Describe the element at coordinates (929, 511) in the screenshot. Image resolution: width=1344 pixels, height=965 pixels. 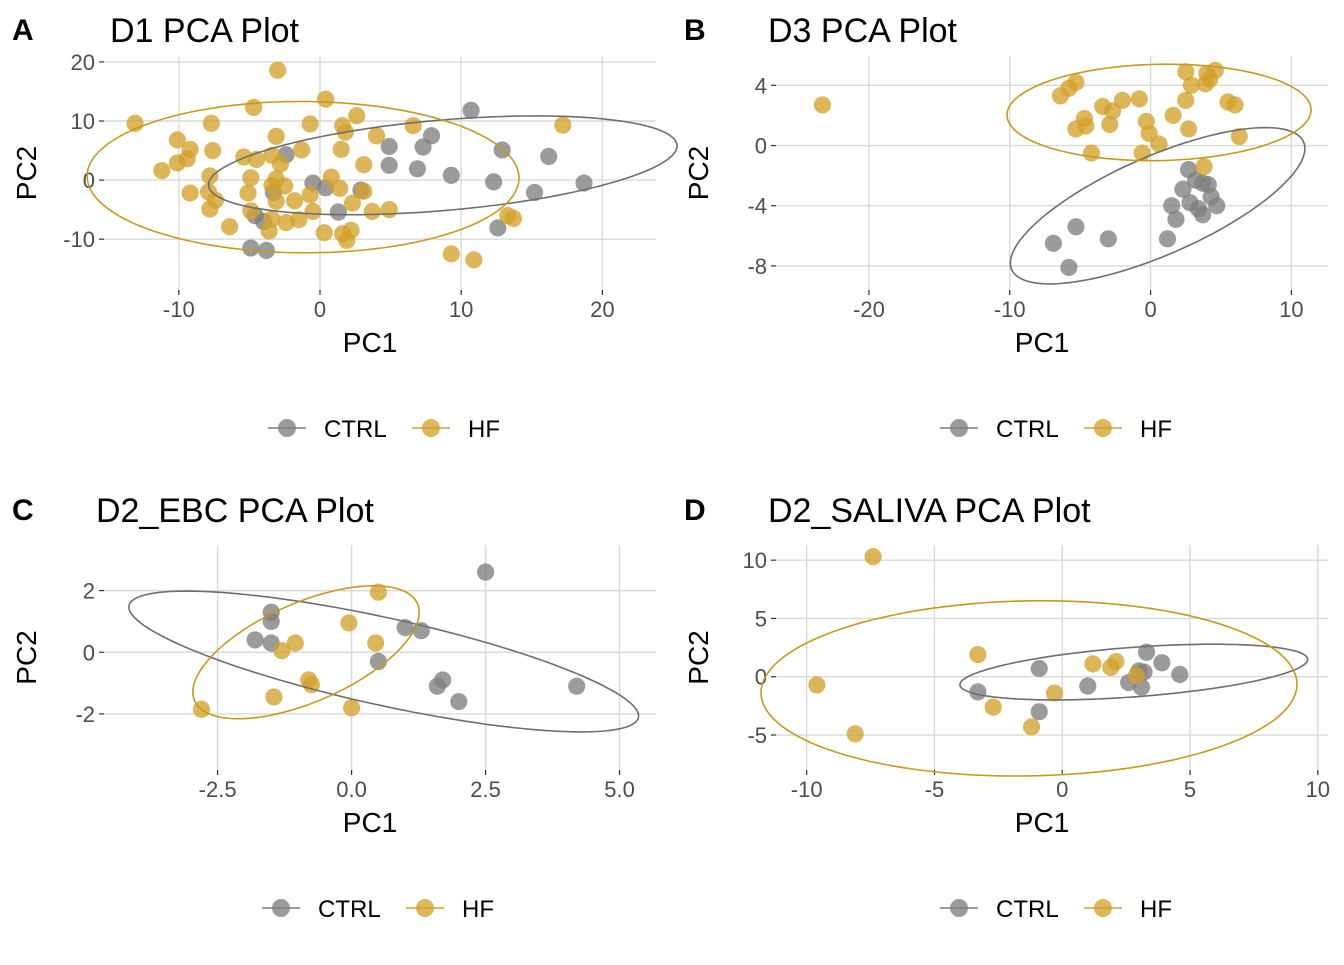
I see `plot-title: D2_SALIVA PCA Plot` at that location.